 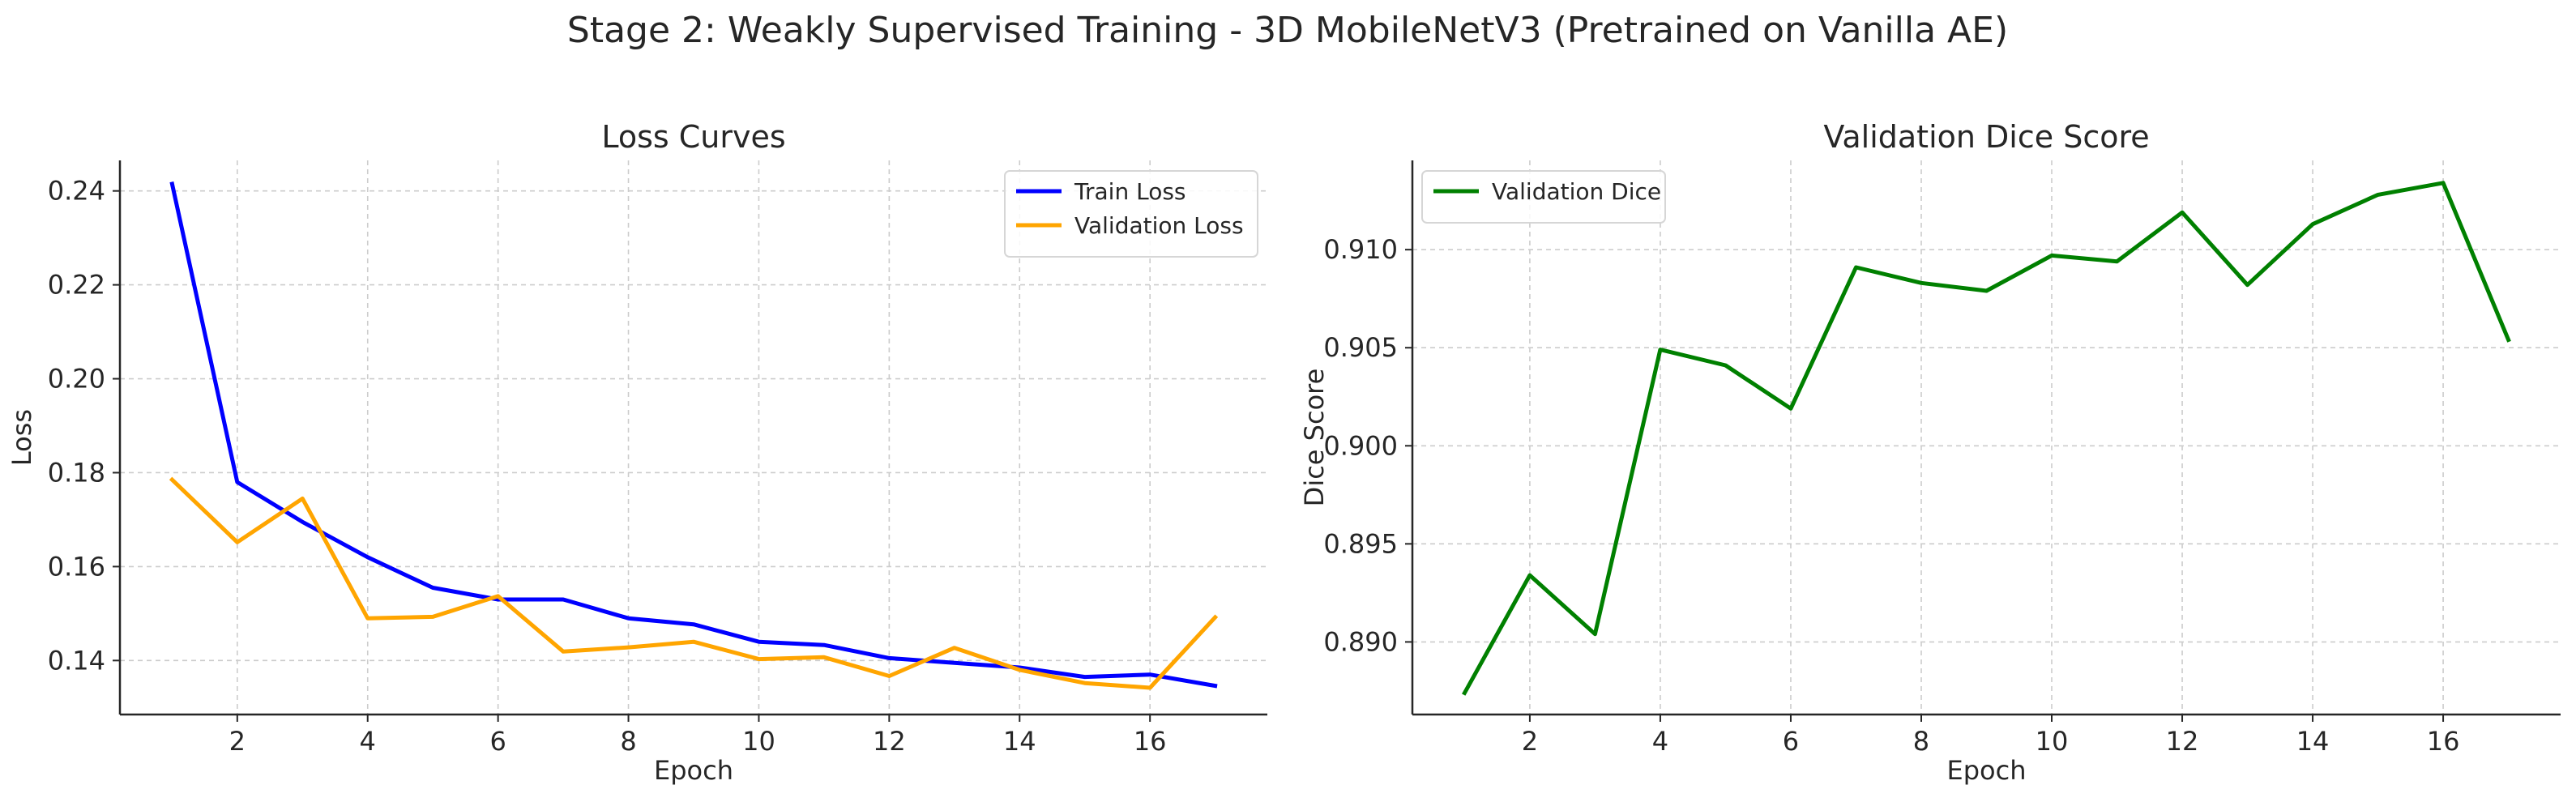 What do you see at coordinates (1130, 191) in the screenshot?
I see `legend-label-train-loss: Train Loss` at bounding box center [1130, 191].